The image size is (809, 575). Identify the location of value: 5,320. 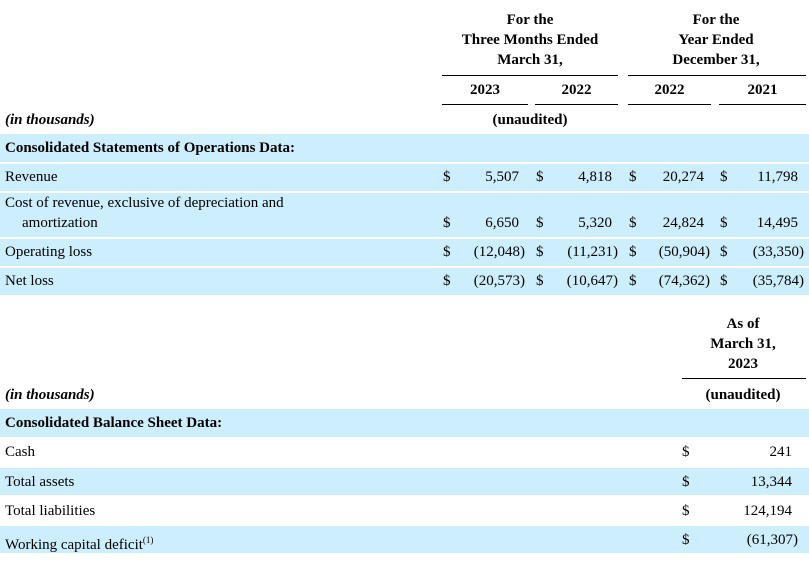
(595, 223).